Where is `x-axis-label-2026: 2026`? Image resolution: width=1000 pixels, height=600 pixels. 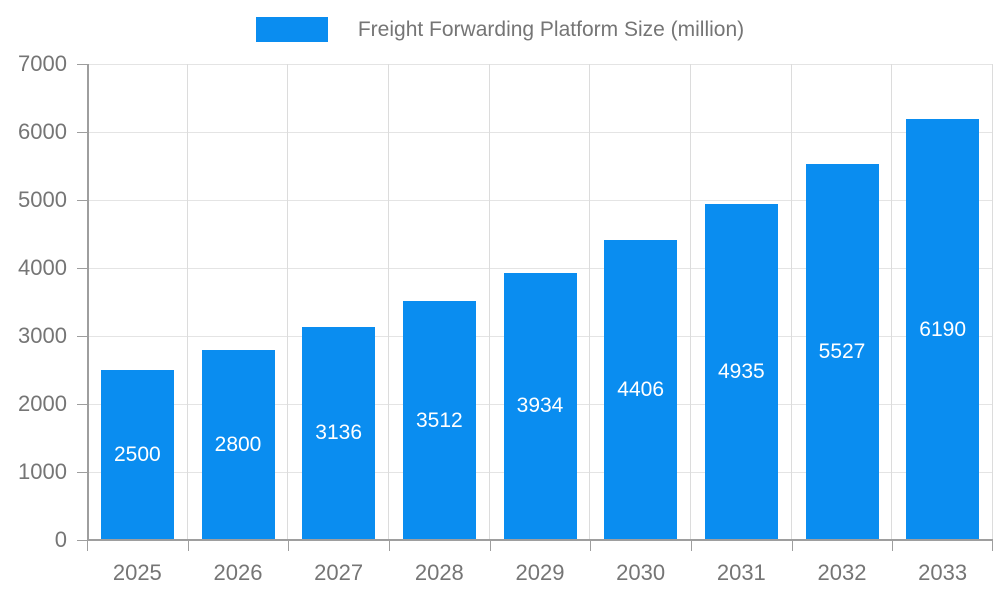 x-axis-label-2026: 2026 is located at coordinates (238, 572).